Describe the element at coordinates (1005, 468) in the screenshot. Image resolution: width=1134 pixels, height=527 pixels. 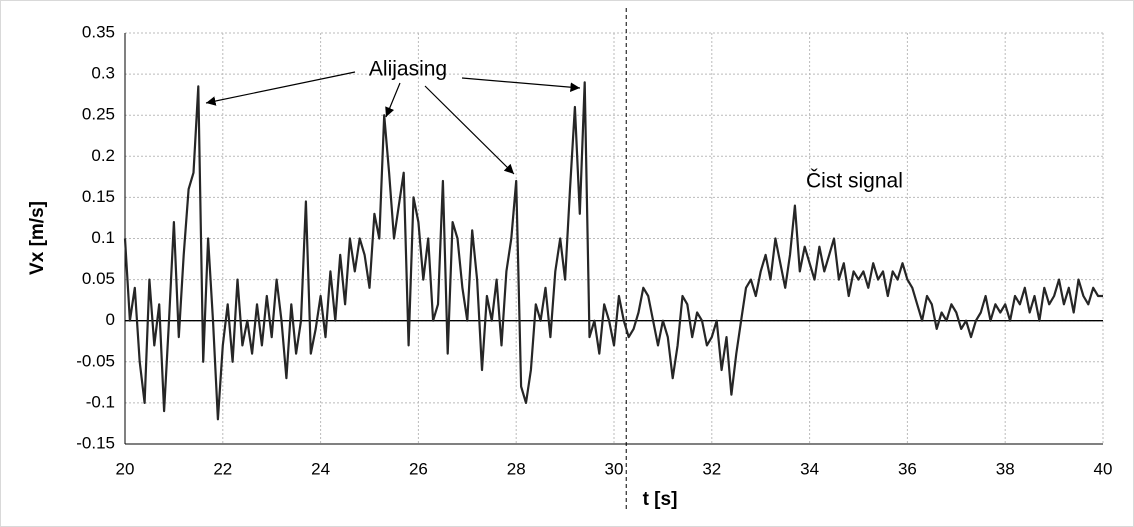
I see `x-tick-label: 38` at that location.